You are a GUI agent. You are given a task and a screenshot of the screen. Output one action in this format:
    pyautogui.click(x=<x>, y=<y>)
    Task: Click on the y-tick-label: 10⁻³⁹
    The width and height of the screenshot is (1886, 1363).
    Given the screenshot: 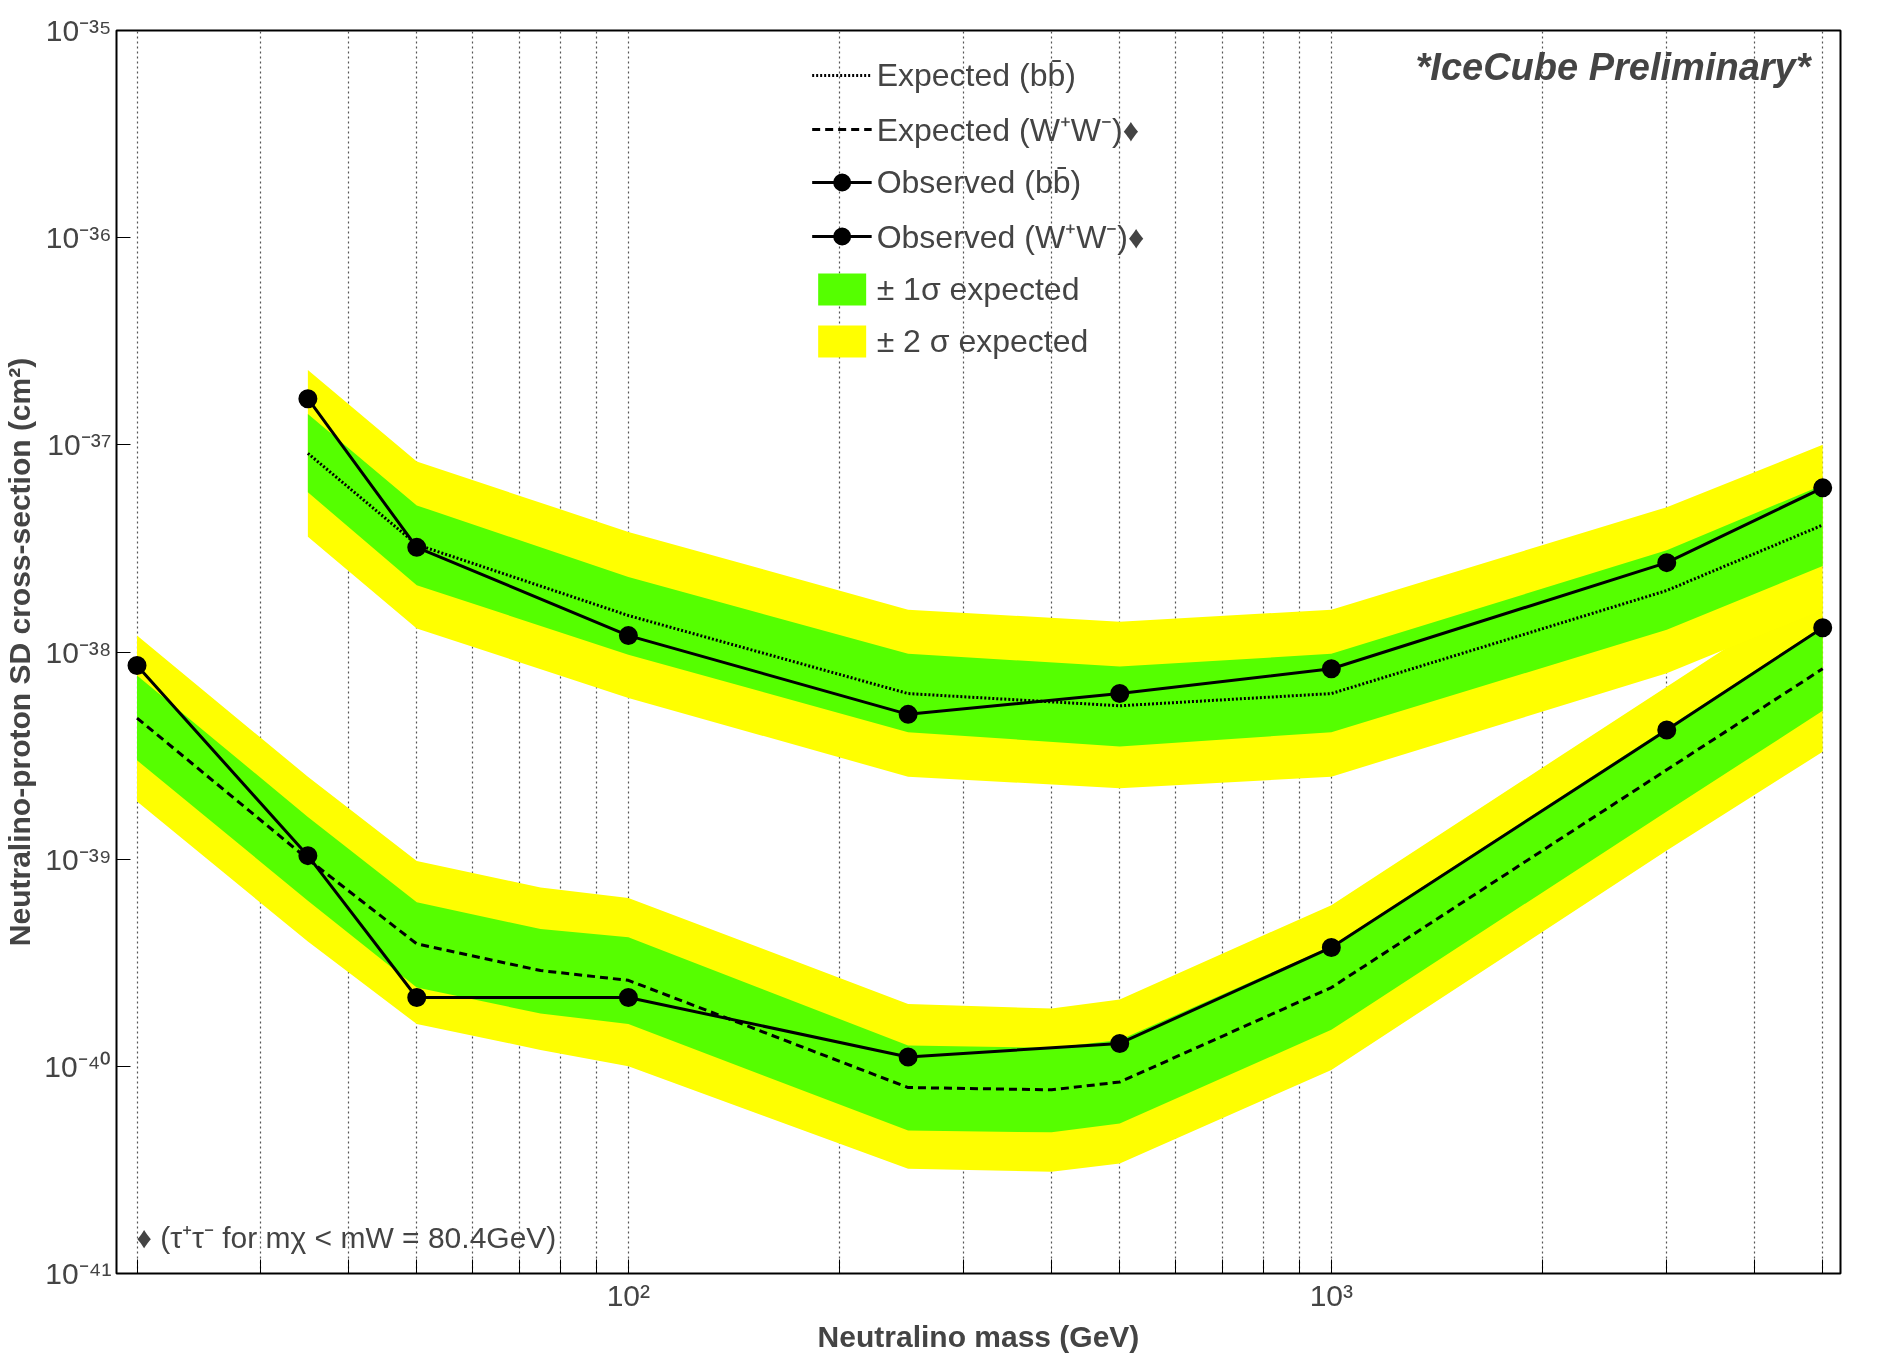 What is the action you would take?
    pyautogui.click(x=78, y=859)
    